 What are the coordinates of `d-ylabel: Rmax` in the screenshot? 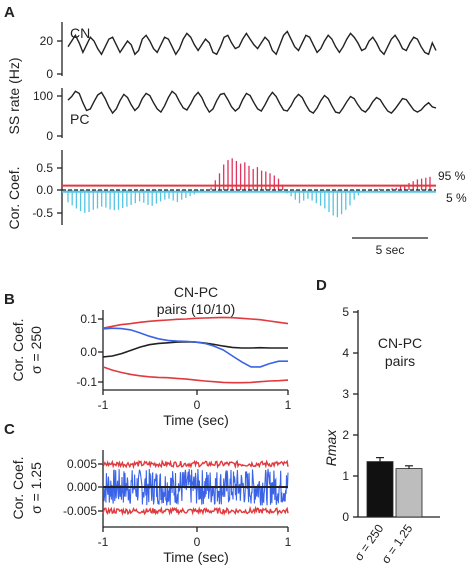 It's located at (331, 448).